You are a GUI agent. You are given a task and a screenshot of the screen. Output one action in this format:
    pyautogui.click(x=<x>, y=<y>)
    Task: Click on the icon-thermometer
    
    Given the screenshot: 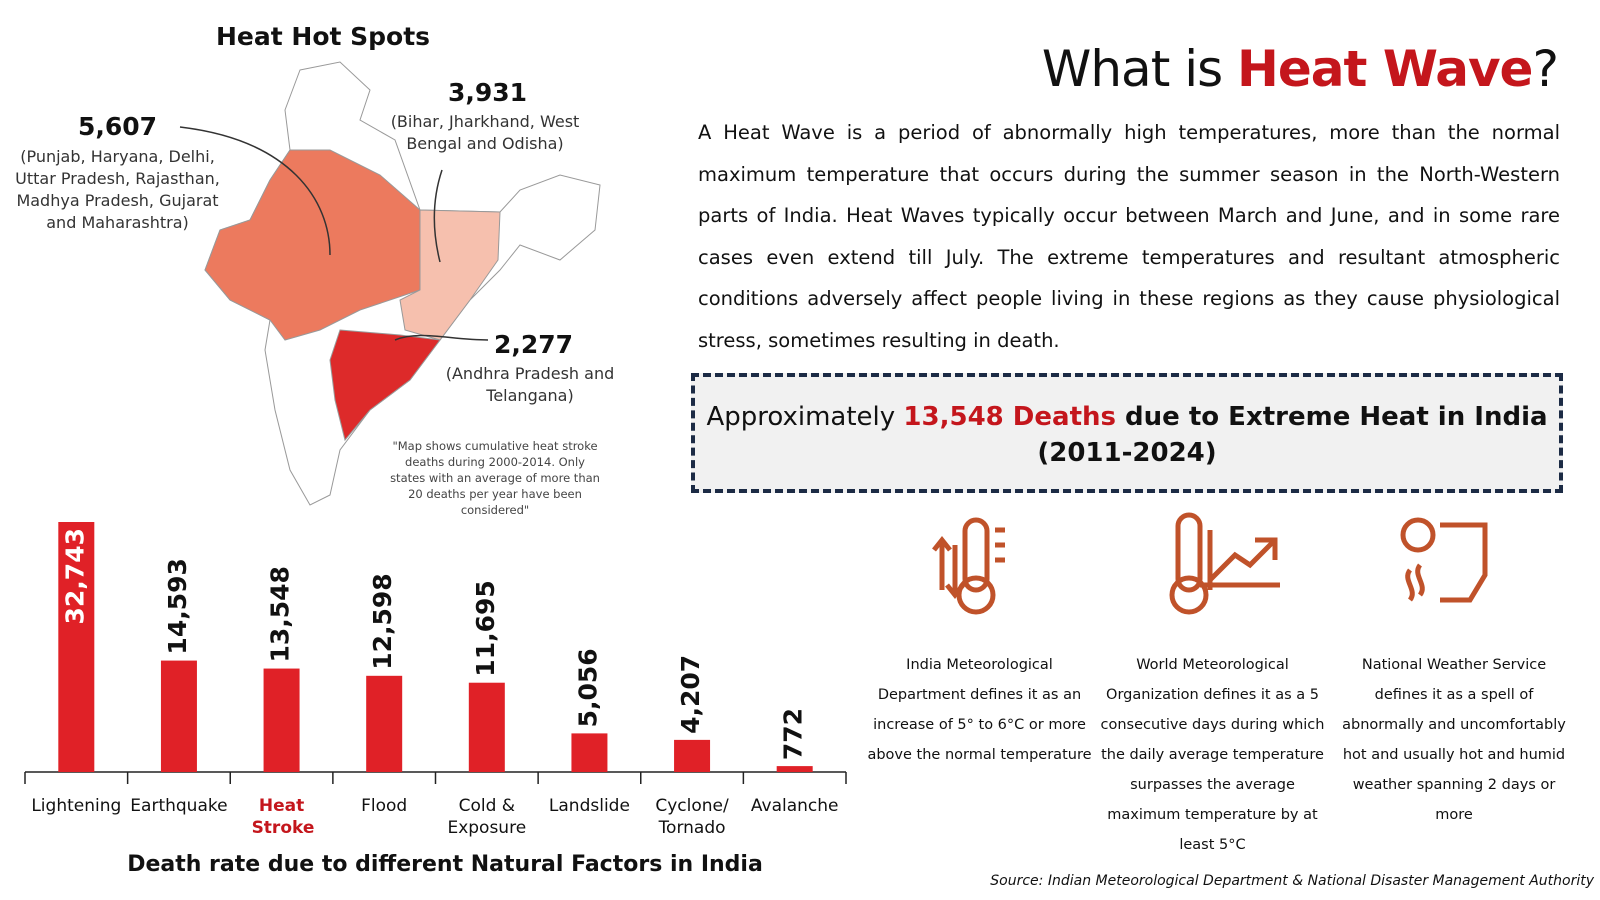 What is the action you would take?
    pyautogui.click(x=968, y=566)
    